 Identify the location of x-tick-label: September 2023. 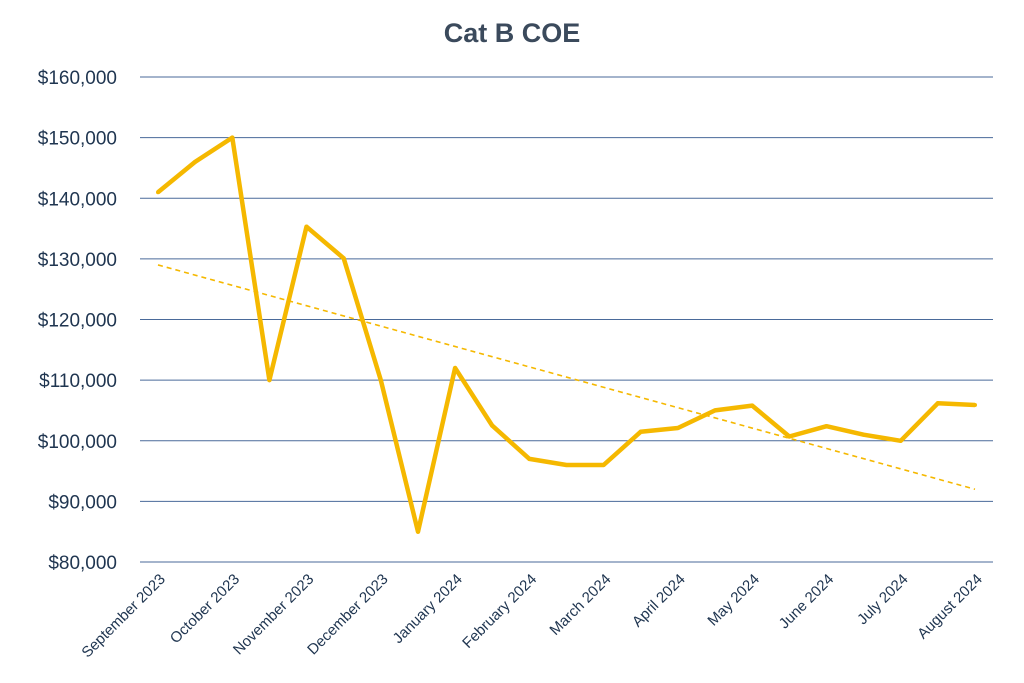
(123, 616).